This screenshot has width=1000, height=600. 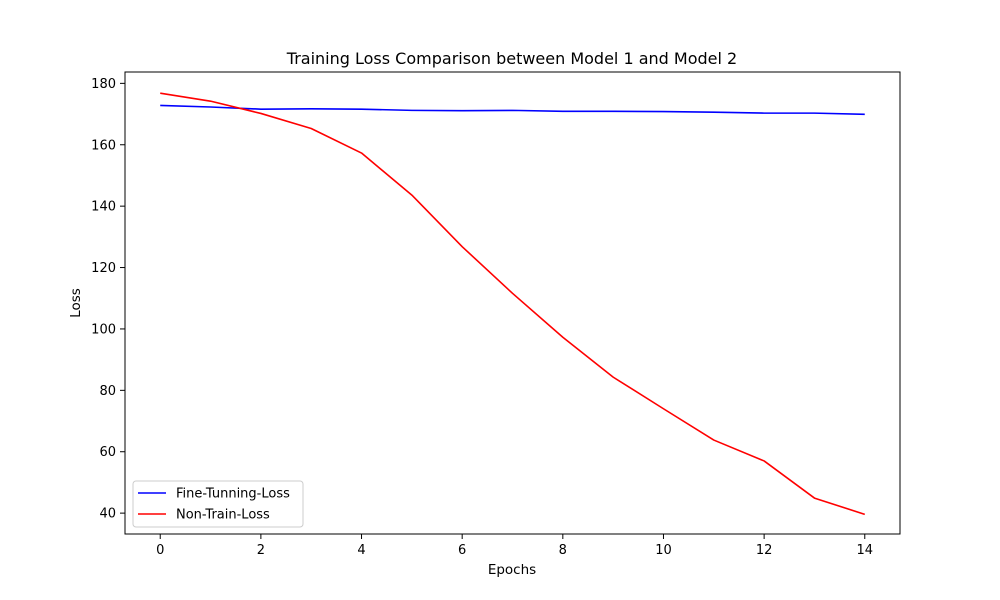 I want to click on x-tick-label: 14, so click(x=864, y=550).